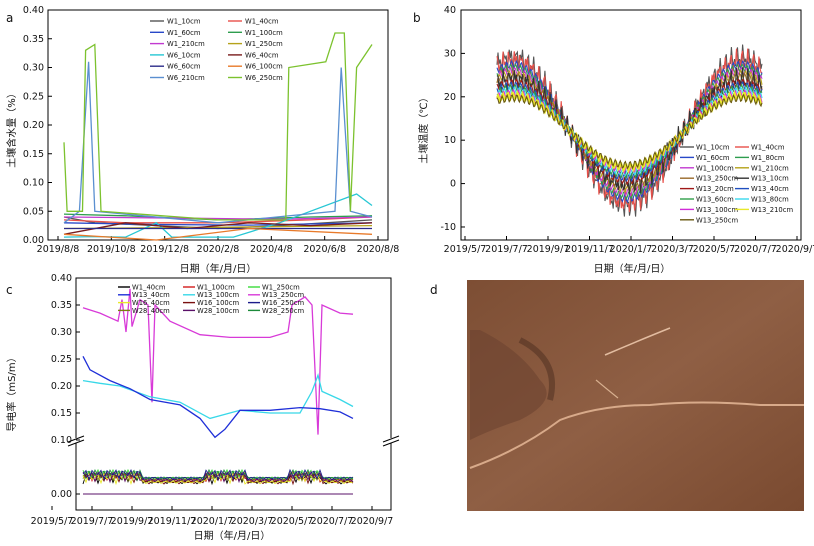 The width and height of the screenshot is (814, 546). I want to click on b-series-line, so click(629, 131).